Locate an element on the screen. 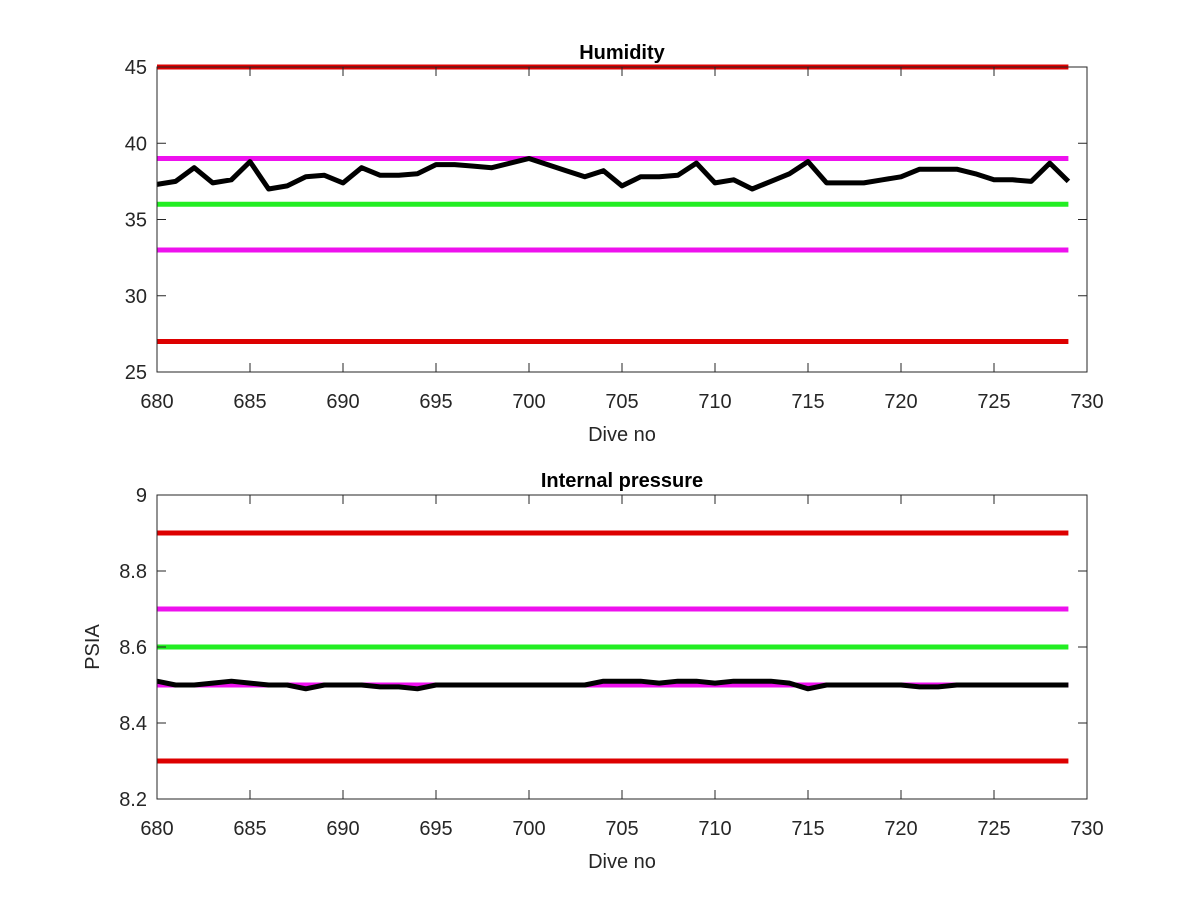 The image size is (1200, 900). pressure-x-tick-label: 720 is located at coordinates (900, 829).